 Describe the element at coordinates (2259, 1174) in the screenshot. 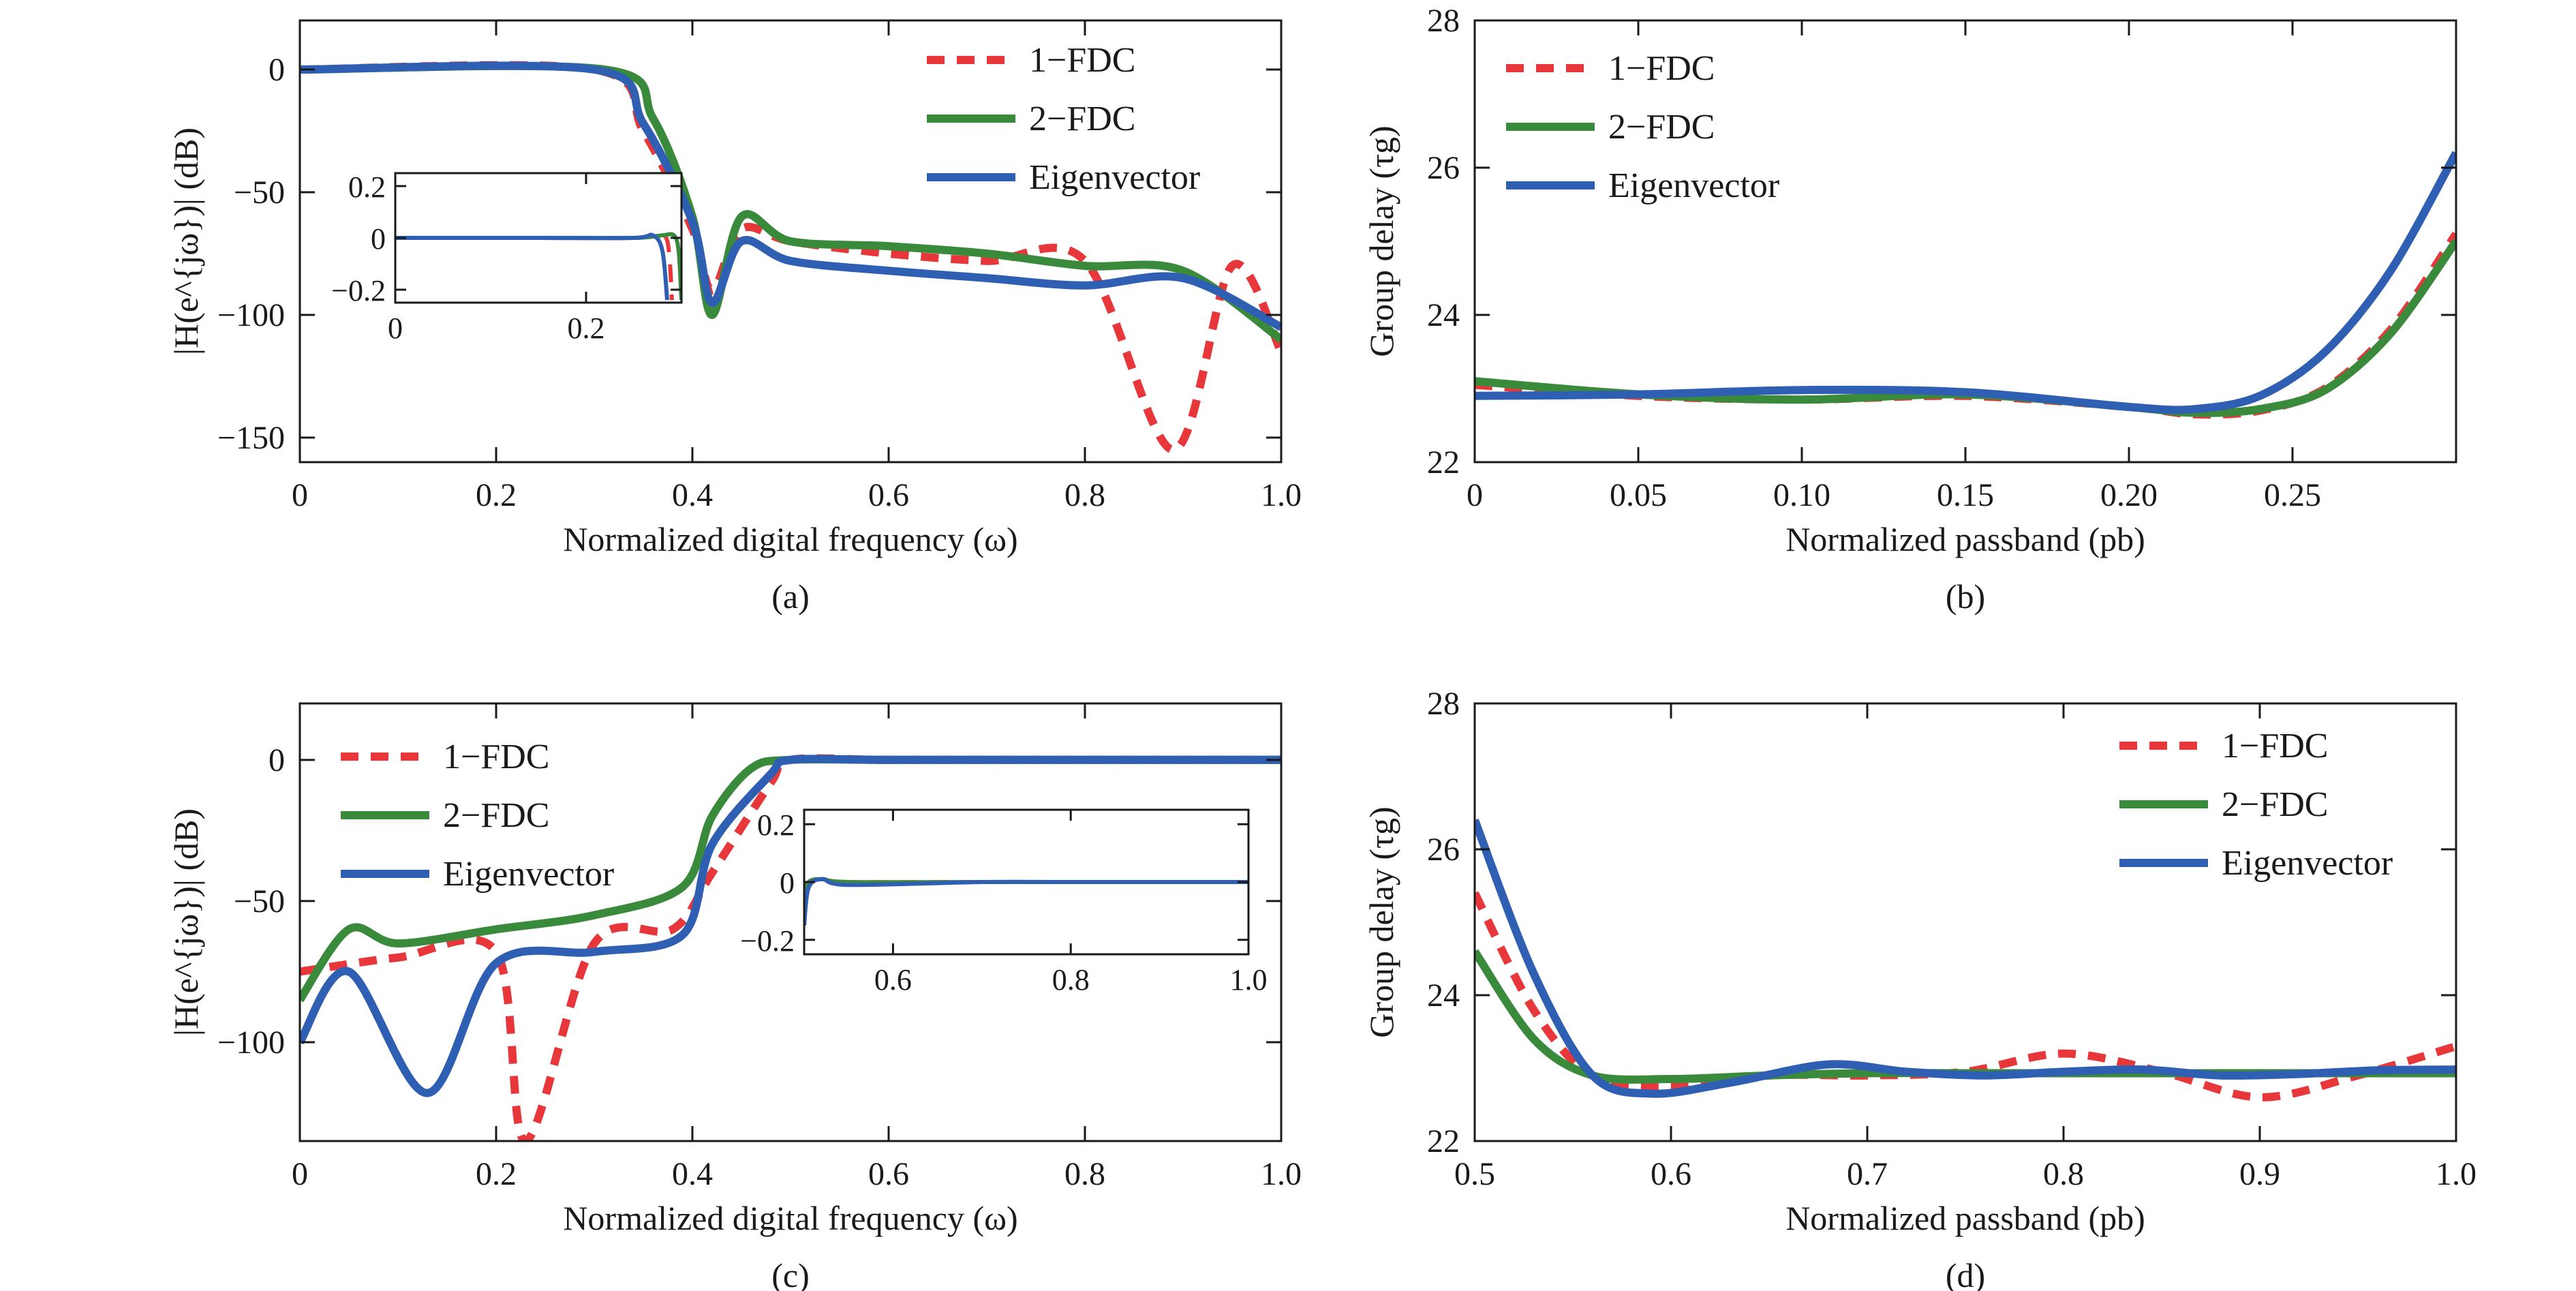

I see `x-tick-label: 0.9` at that location.